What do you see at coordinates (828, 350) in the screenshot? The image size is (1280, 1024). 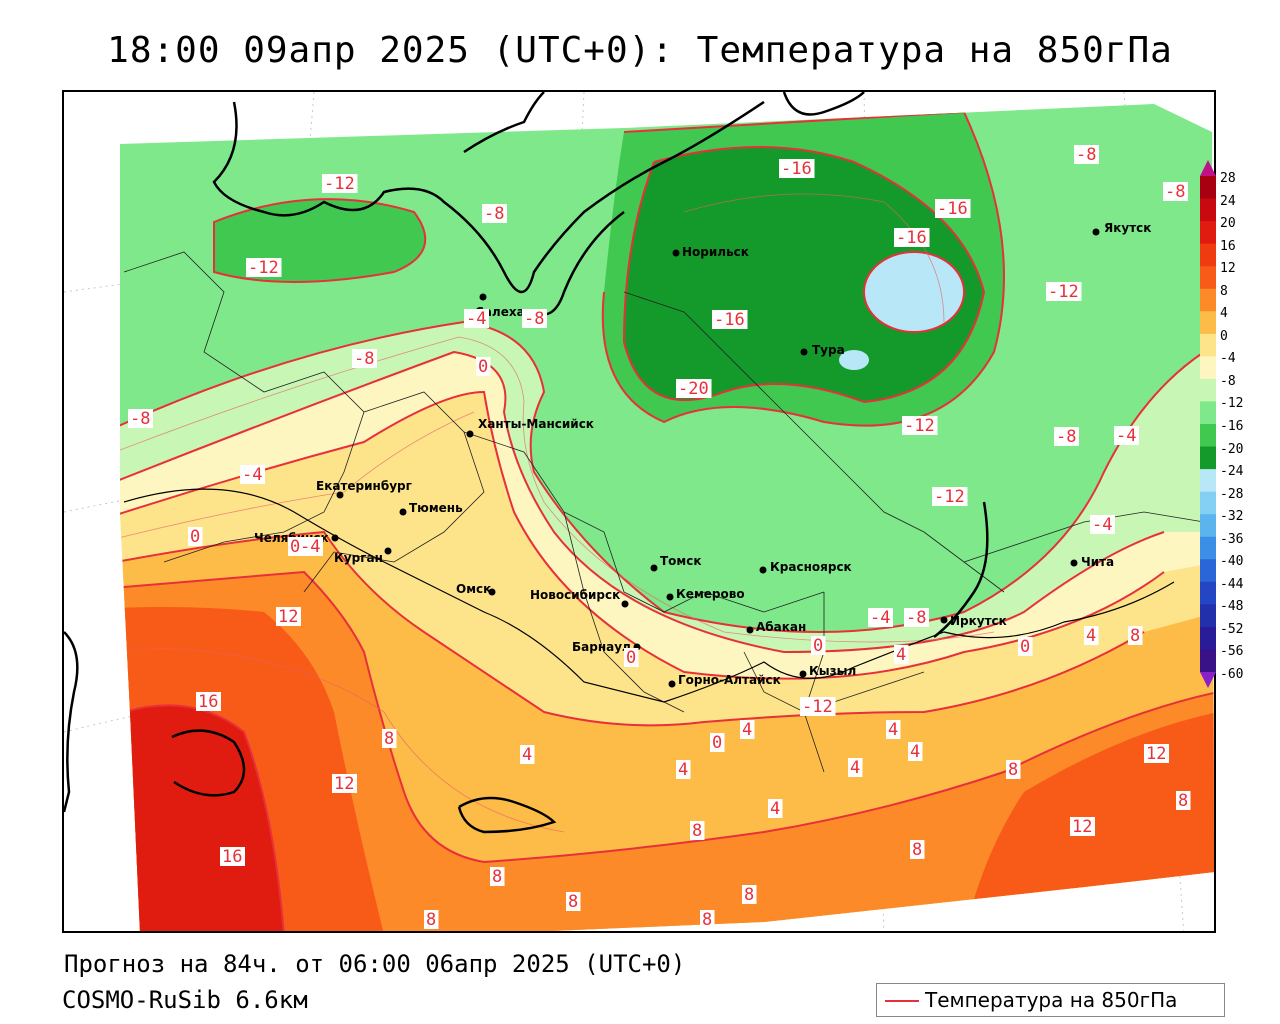 I see `city-label: Тура` at bounding box center [828, 350].